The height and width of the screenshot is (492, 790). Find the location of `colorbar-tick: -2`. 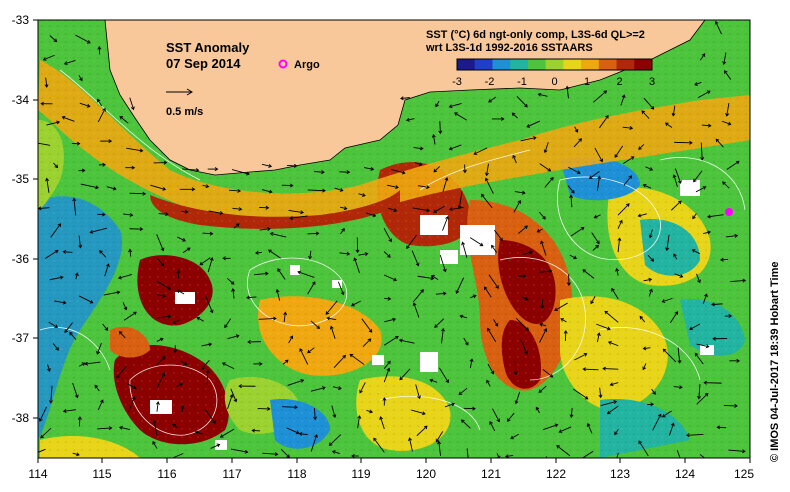

colorbar-tick: -2 is located at coordinates (490, 82).